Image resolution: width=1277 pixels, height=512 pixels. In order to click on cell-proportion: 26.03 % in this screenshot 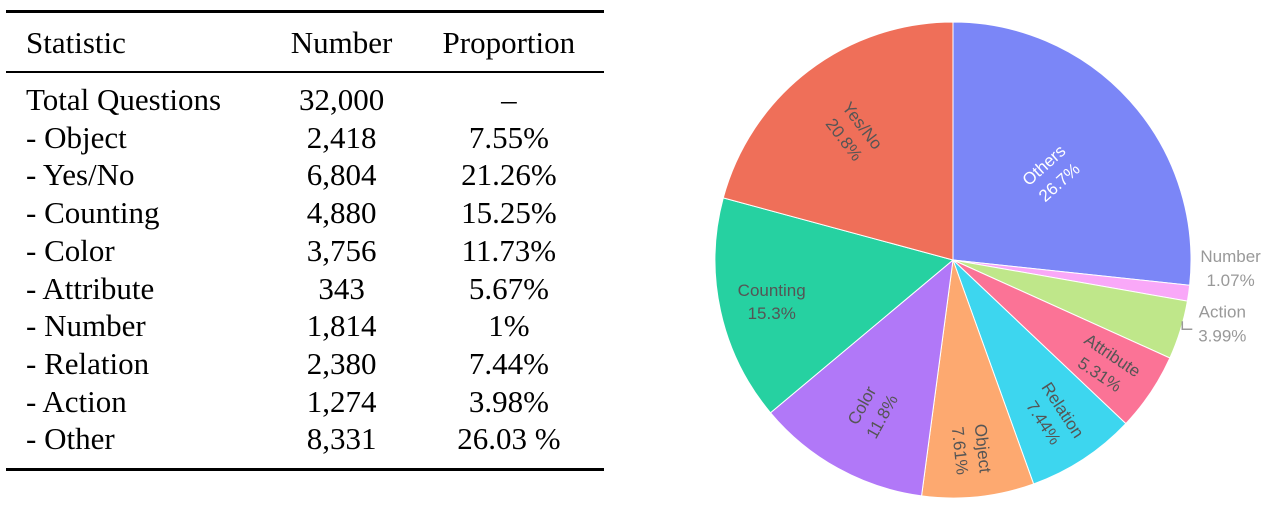, I will do `click(509, 439)`.